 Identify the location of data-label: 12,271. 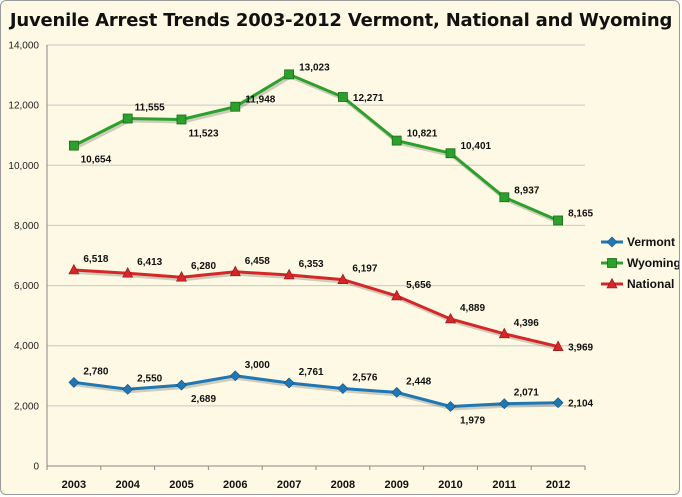
(368, 98).